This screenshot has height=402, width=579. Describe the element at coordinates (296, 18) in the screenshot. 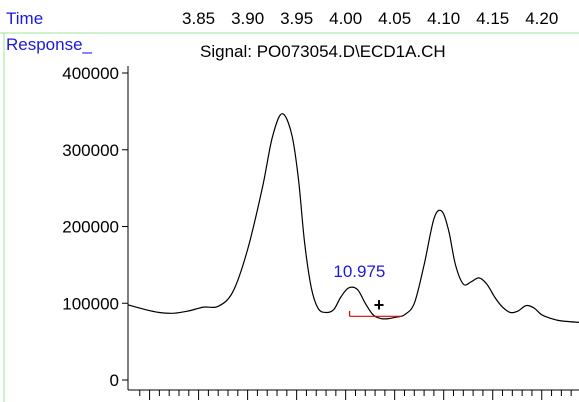

I see `time-tick-label: 3.95` at that location.